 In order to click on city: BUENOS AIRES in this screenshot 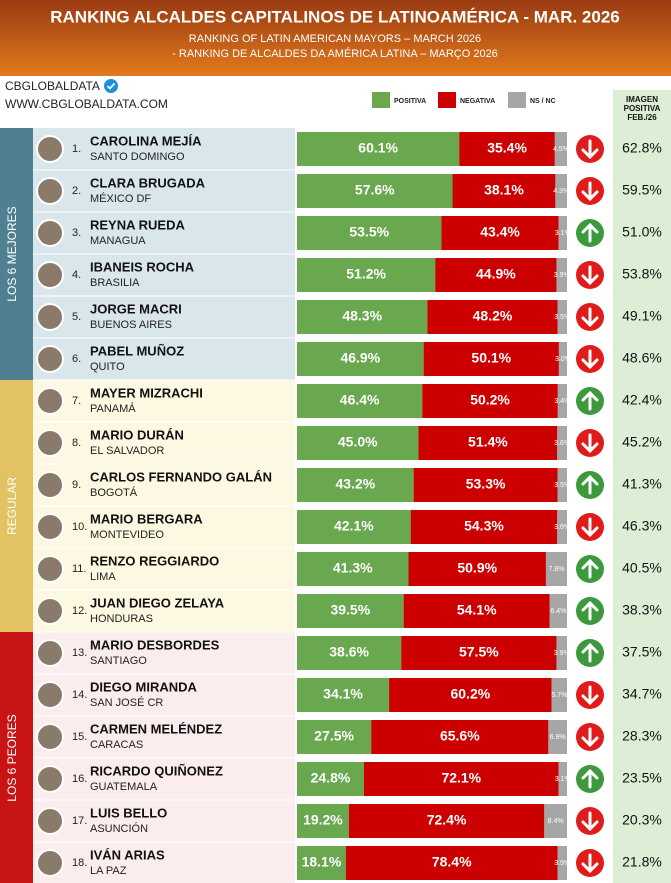, I will do `click(131, 325)`.